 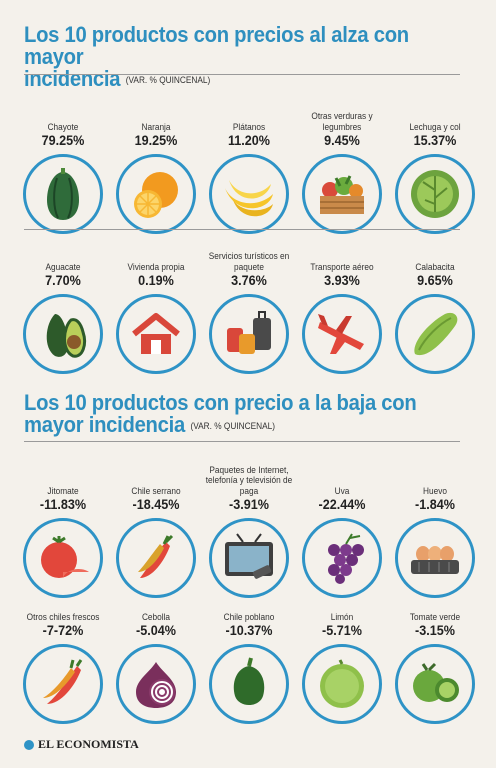 I want to click on item-label: Otras verduras y legumbres, so click(x=342, y=121).